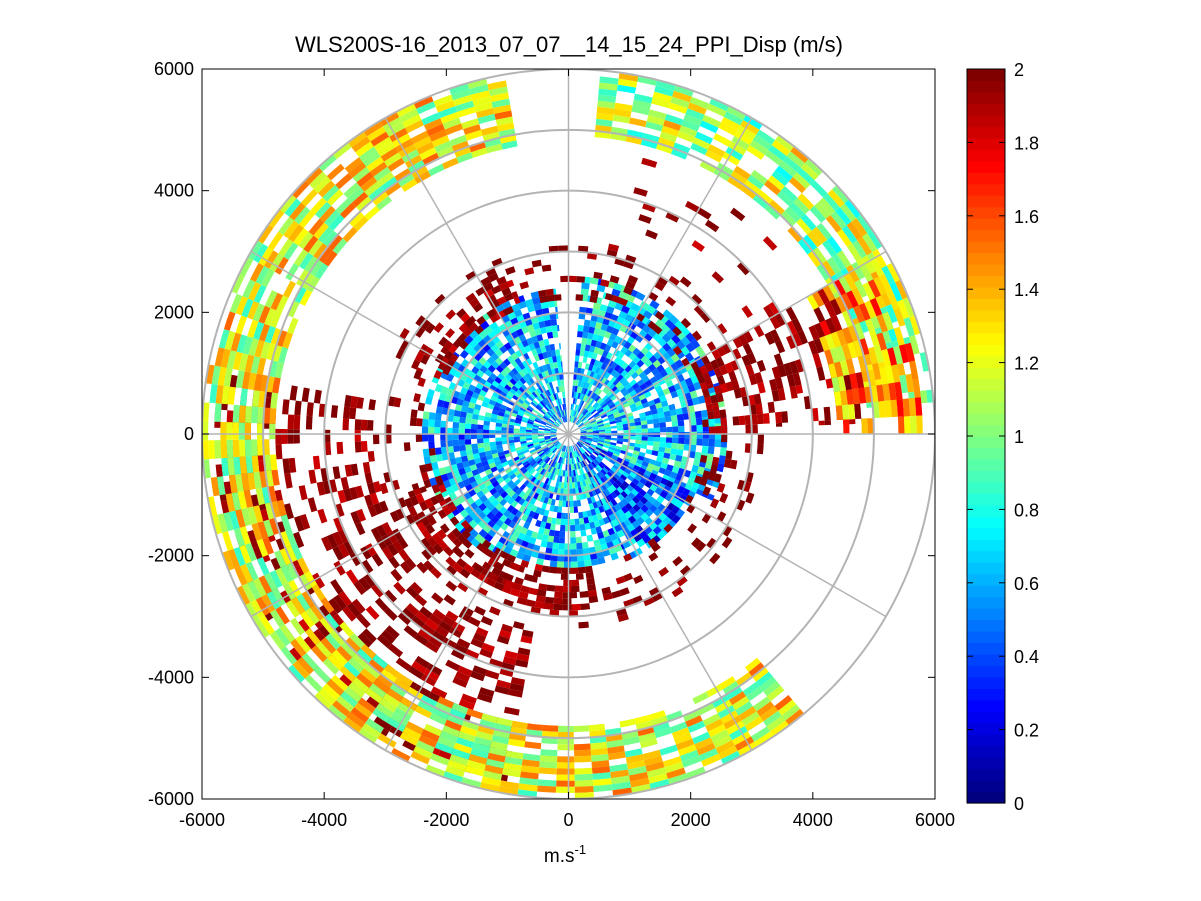 The height and width of the screenshot is (901, 1201). Describe the element at coordinates (174, 69) in the screenshot. I see `y-tick-label: 6000` at that location.